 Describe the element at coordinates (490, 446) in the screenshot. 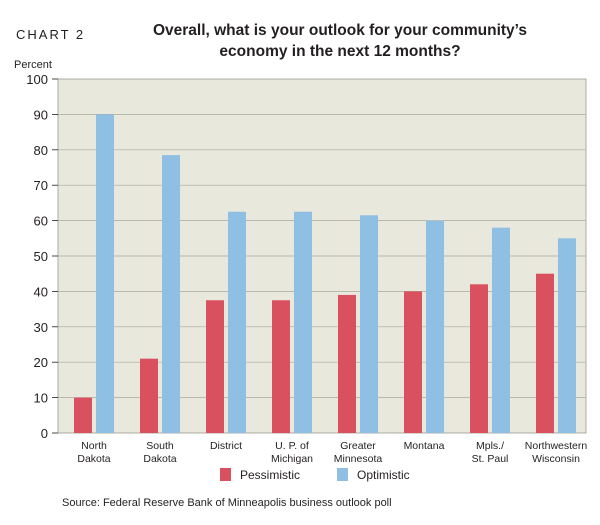

I see `x-tick-label-6-0: Mpls./` at that location.